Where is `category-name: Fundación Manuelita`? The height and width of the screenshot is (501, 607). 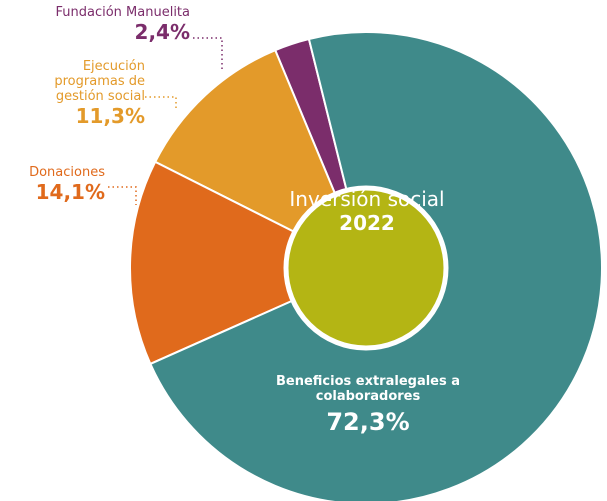 category-name: Fundación Manuelita is located at coordinates (123, 12).